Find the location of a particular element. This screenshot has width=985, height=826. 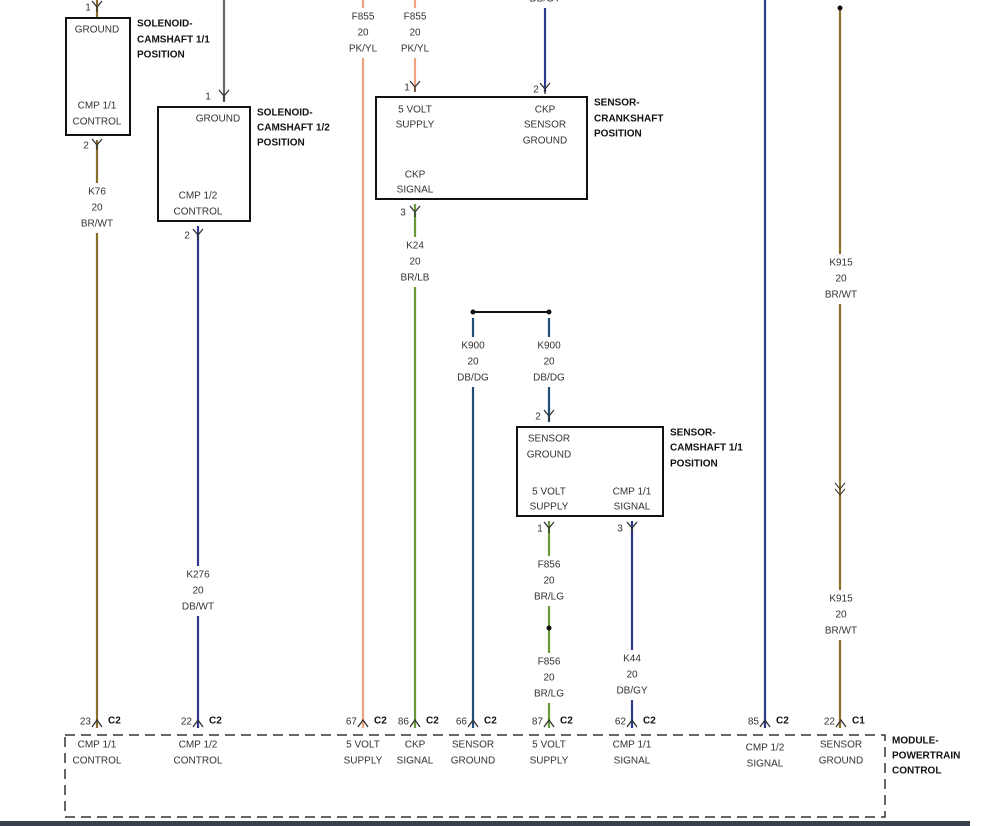

wire-label: K24 is located at coordinates (415, 246).